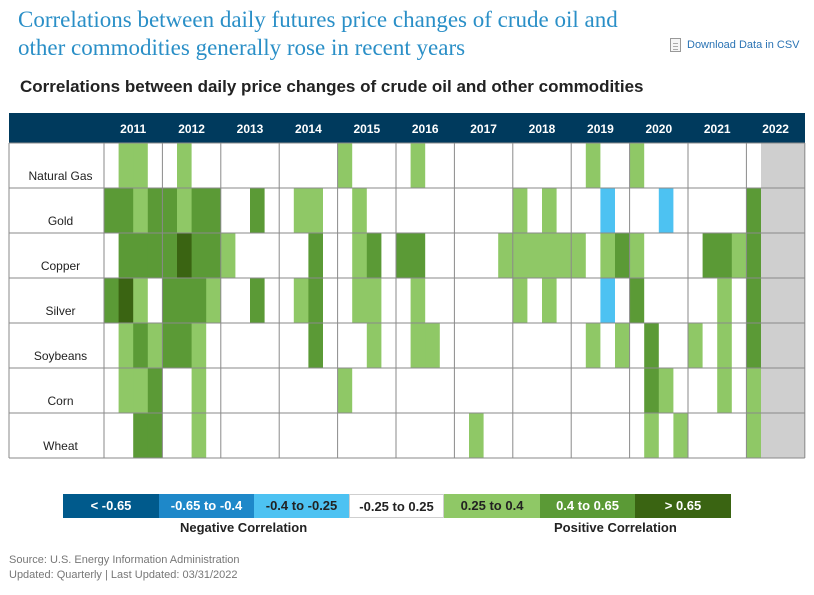 The height and width of the screenshot is (595, 814). I want to click on download-csv-link: Download Data in CSV, so click(735, 45).